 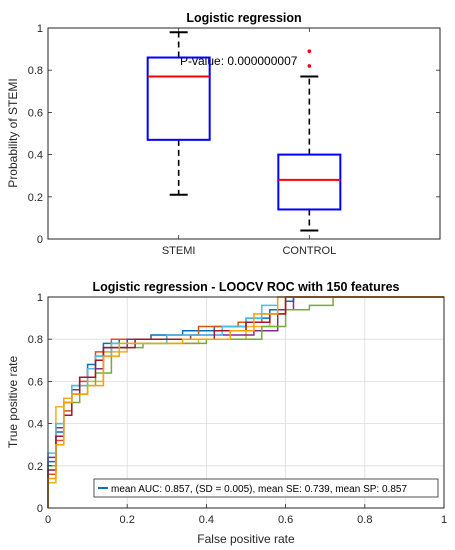 I want to click on roc-x-ticks: 0 0.2 0.4 0.6 0.8 1, so click(x=246, y=515).